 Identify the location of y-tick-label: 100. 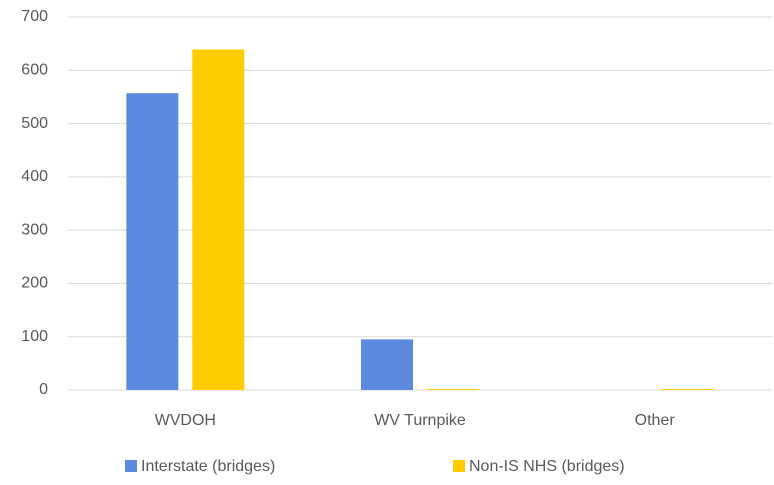
(34, 336).